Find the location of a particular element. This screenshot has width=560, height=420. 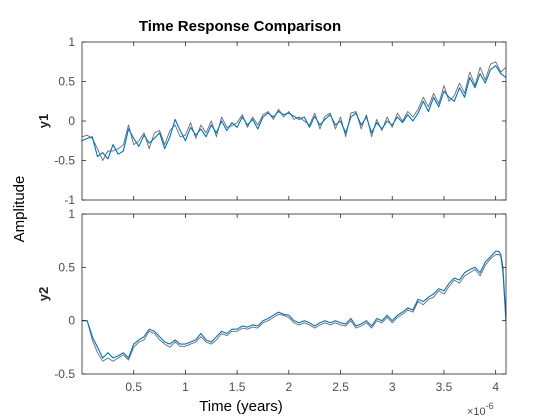

x-tick-label: 2.5 is located at coordinates (340, 387).